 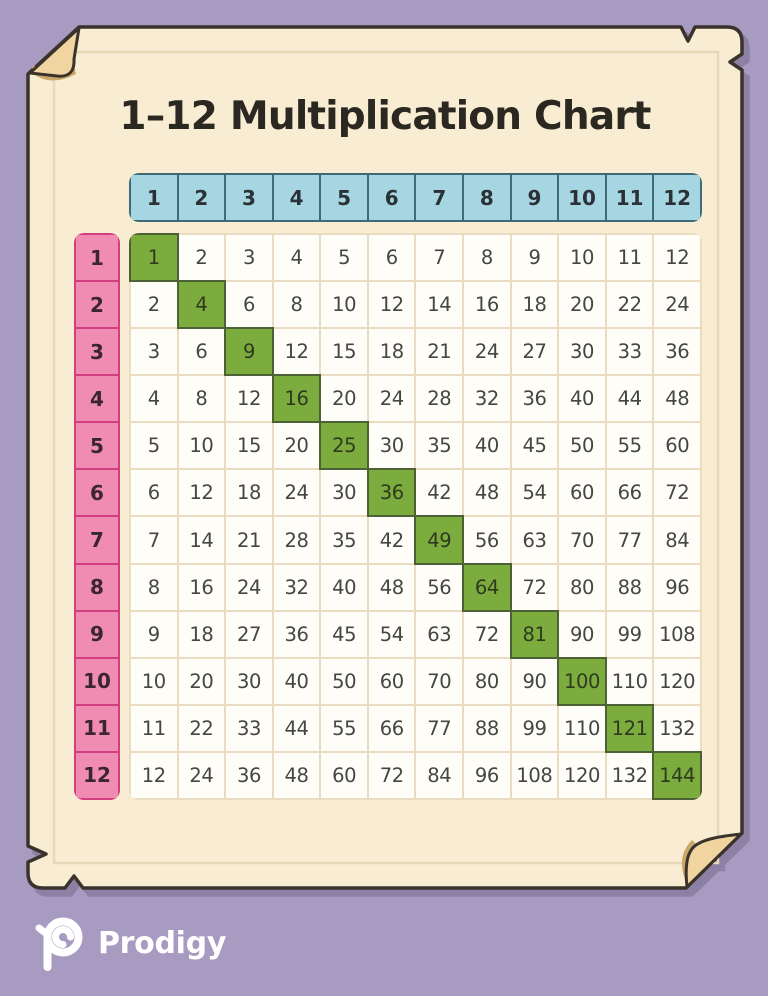 I want to click on row-header-cell: 12, so click(x=97, y=775).